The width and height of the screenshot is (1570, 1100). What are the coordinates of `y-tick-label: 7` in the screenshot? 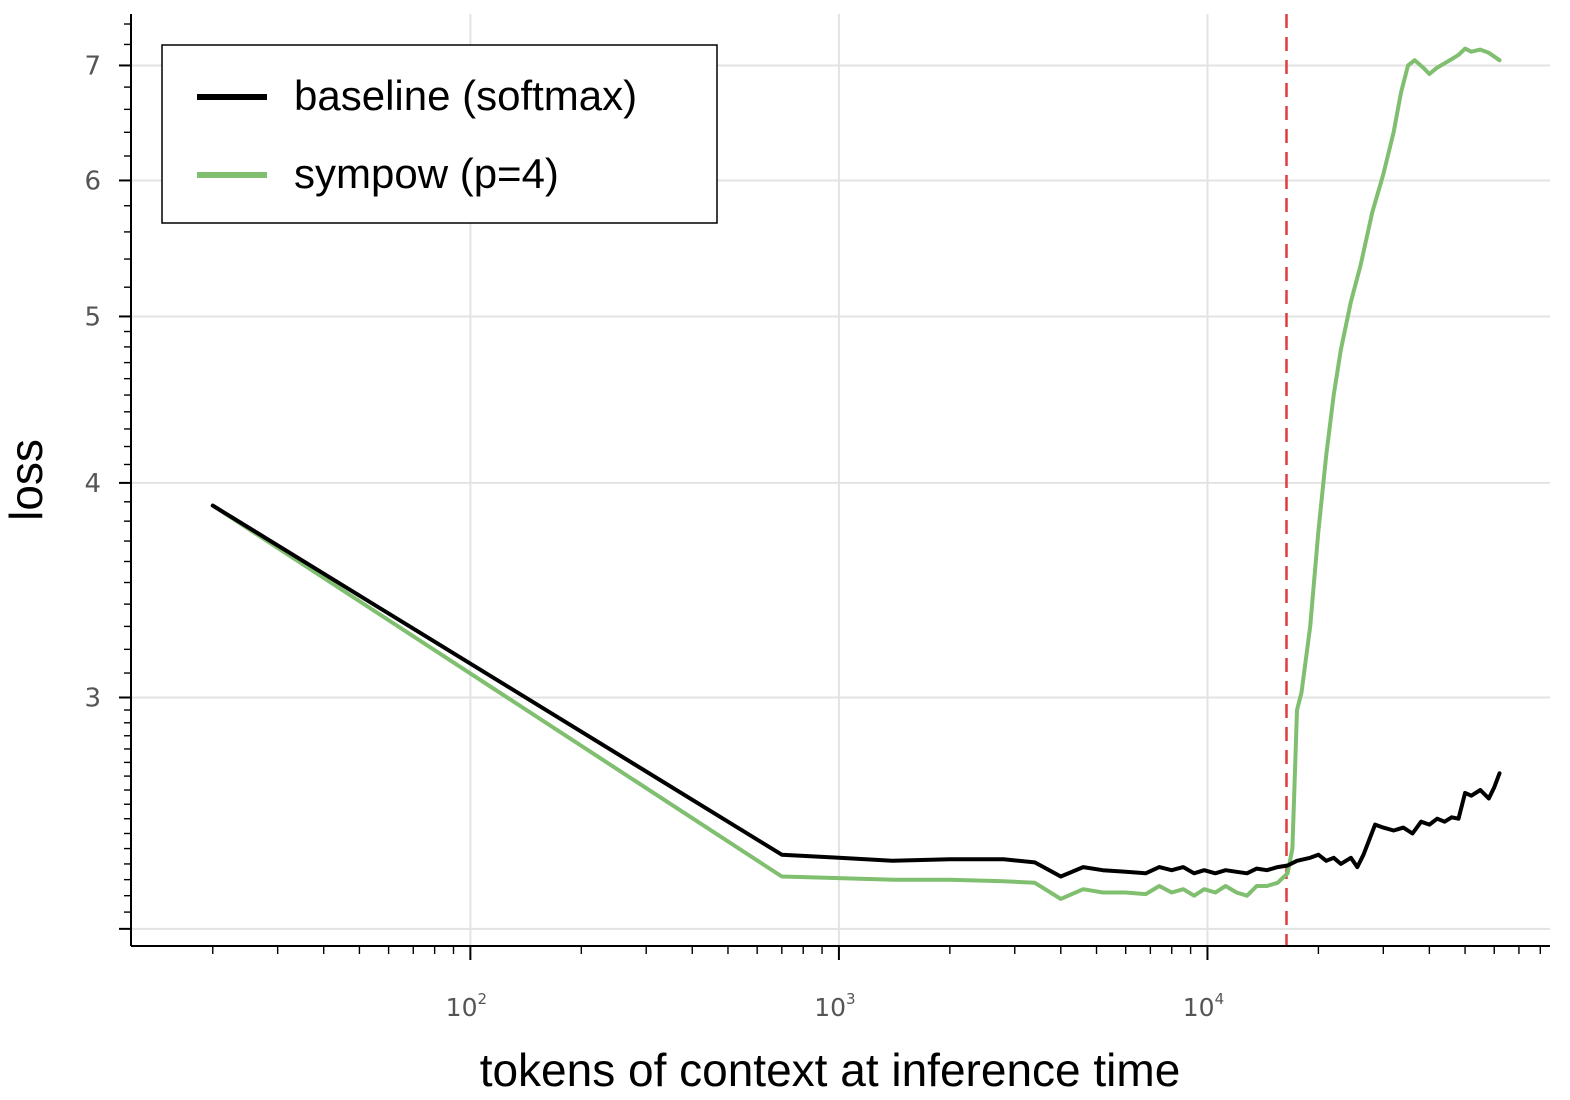 It's located at (92, 66).